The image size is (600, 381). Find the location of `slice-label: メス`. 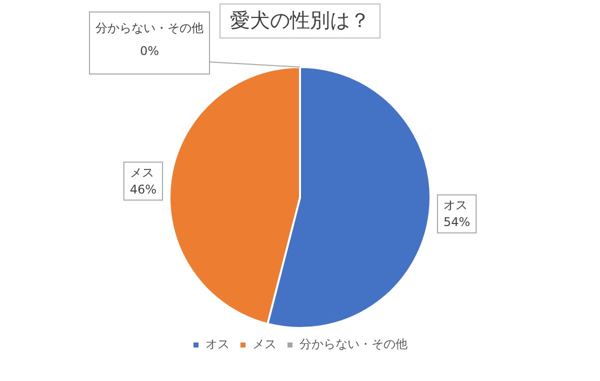

slice-label: メス is located at coordinates (142, 172).